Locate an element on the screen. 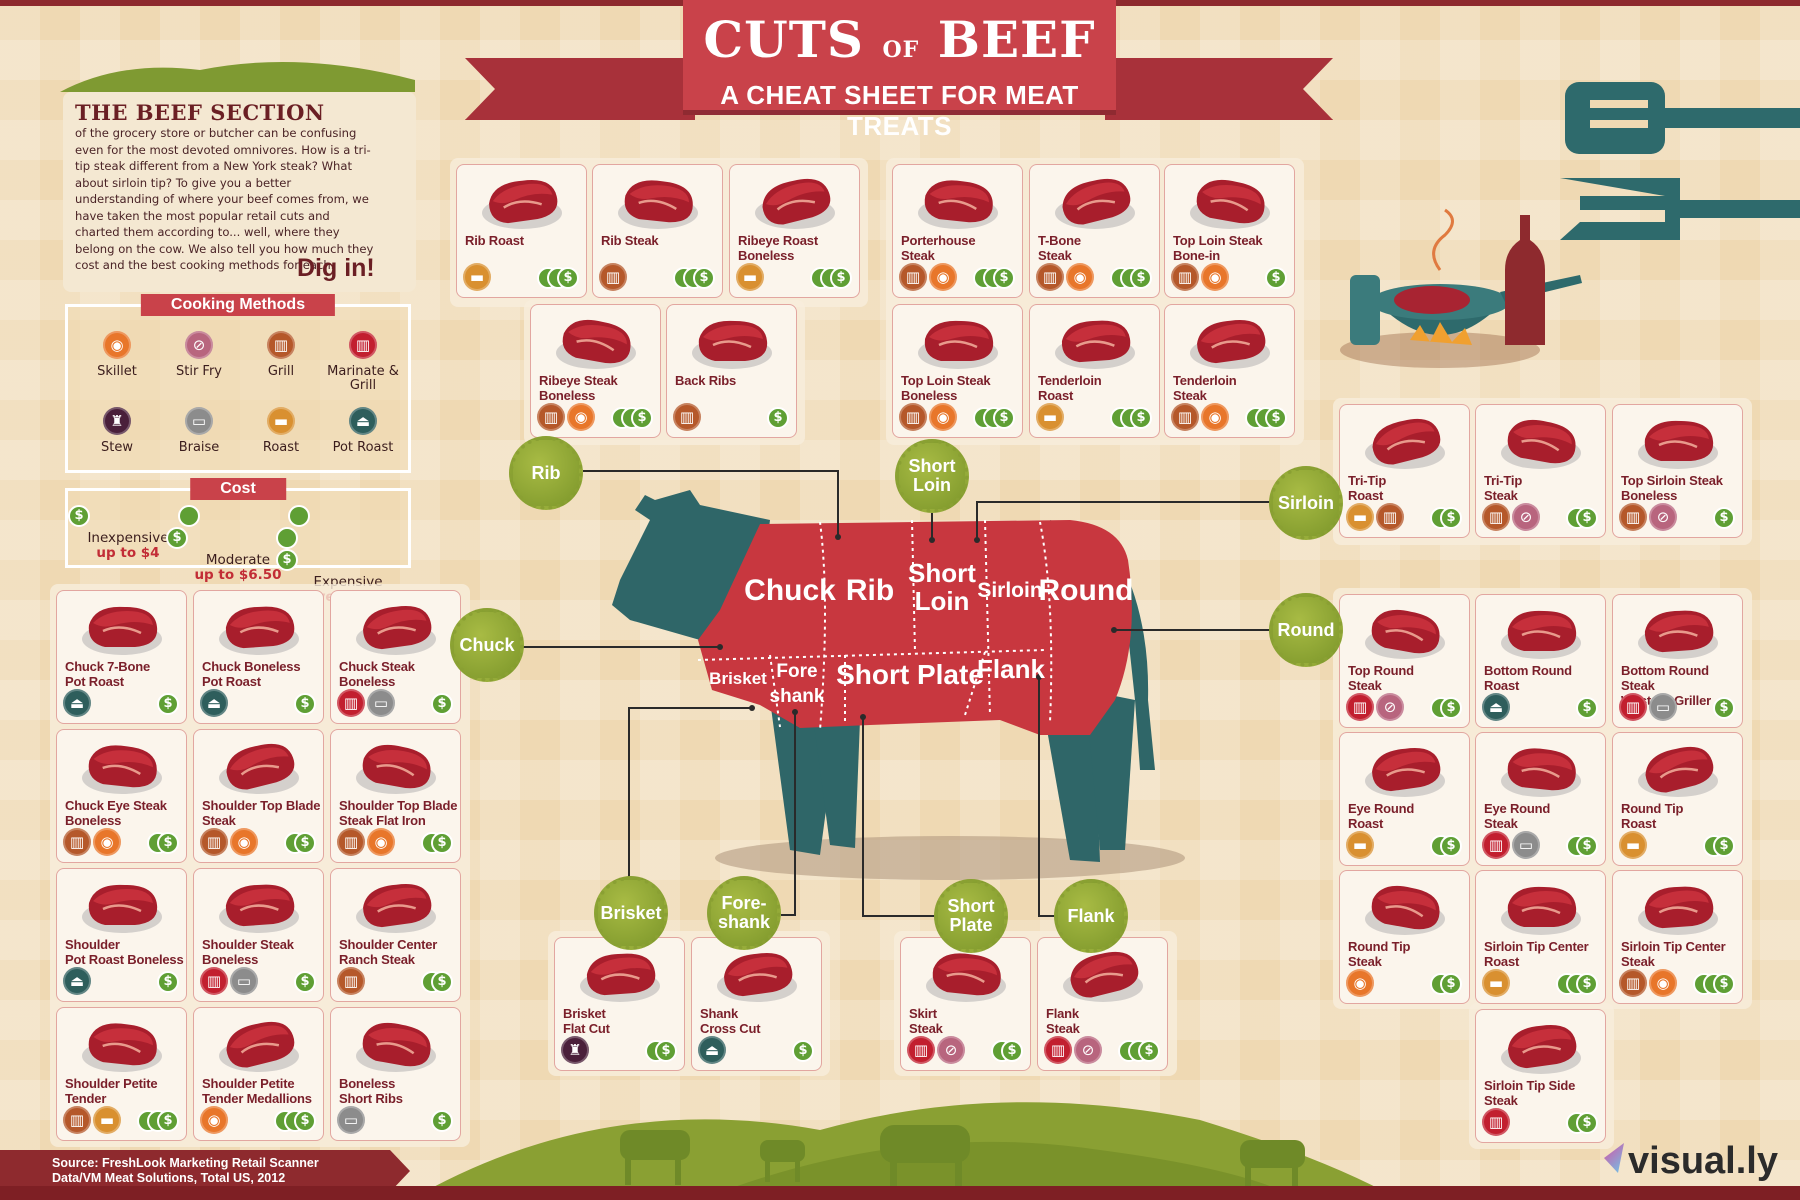 The width and height of the screenshot is (1800, 1200). cut-card-chuck: Shoulder Center Ranch Steak ▥ $ is located at coordinates (395, 935).